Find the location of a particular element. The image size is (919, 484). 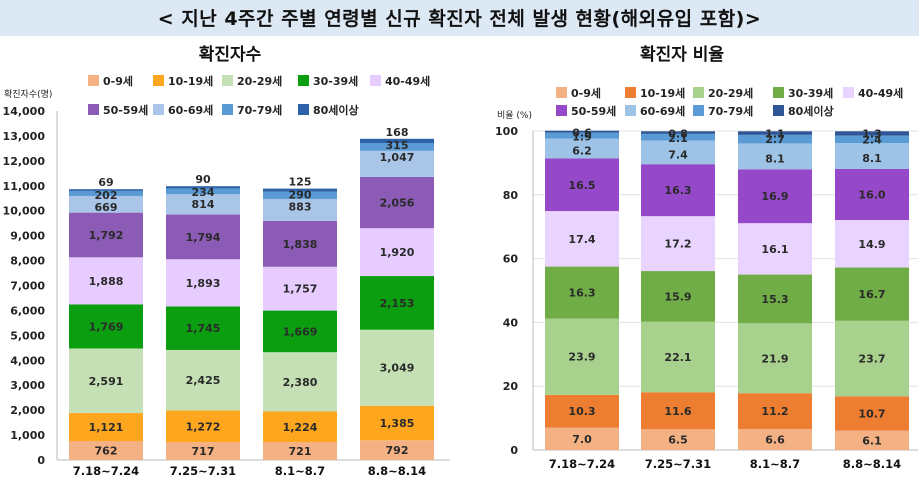

legend-label: 10-19세 is located at coordinates (190, 81).